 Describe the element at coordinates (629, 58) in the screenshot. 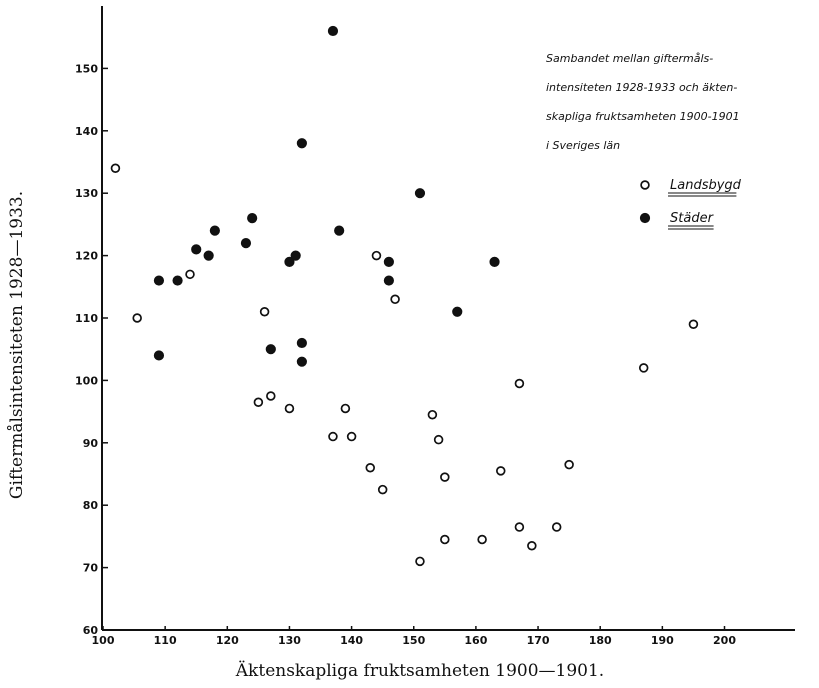

I see `annotation-line: Sambandet mellan giftermåls-` at that location.